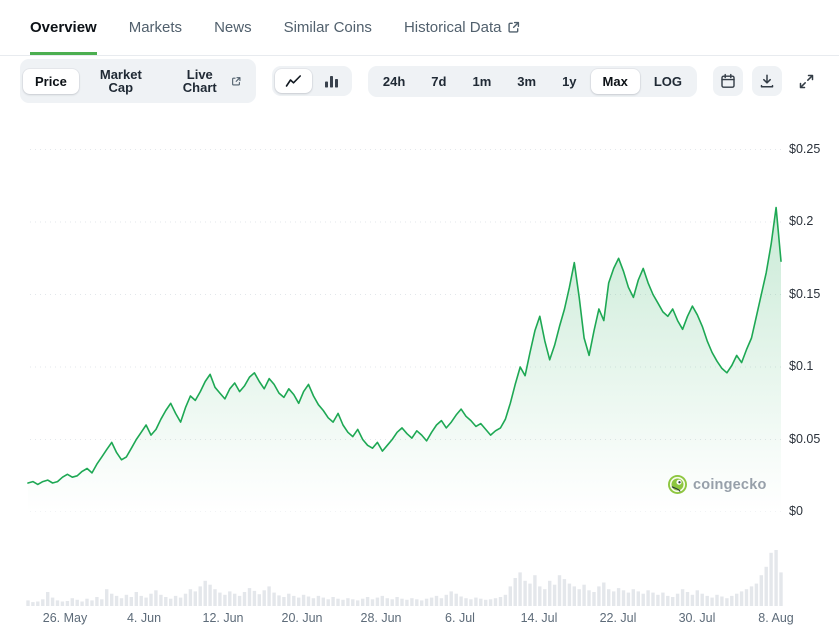 The image size is (839, 641). I want to click on expand-button, so click(806, 81).